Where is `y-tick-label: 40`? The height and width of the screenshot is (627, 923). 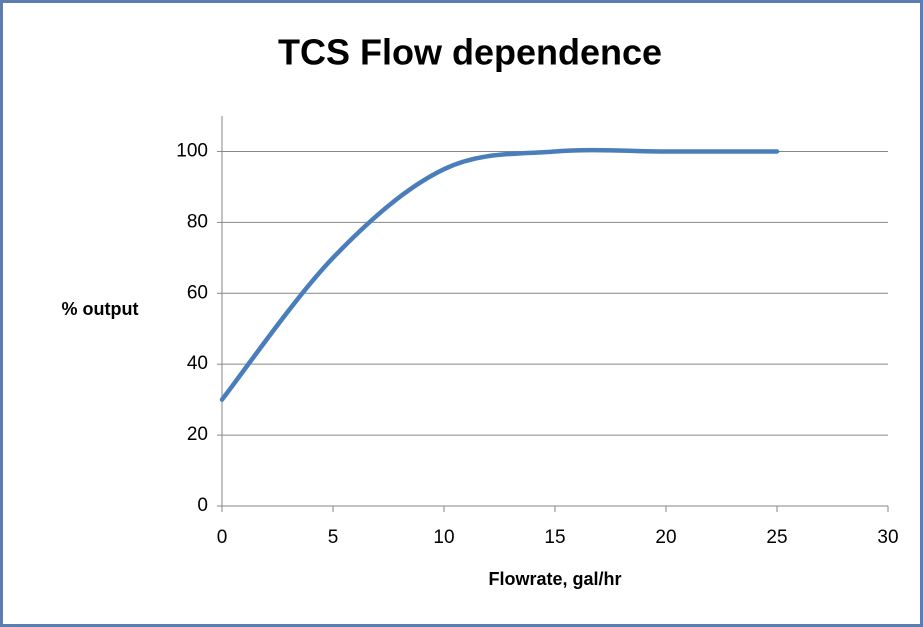
y-tick-label: 40 is located at coordinates (197, 363).